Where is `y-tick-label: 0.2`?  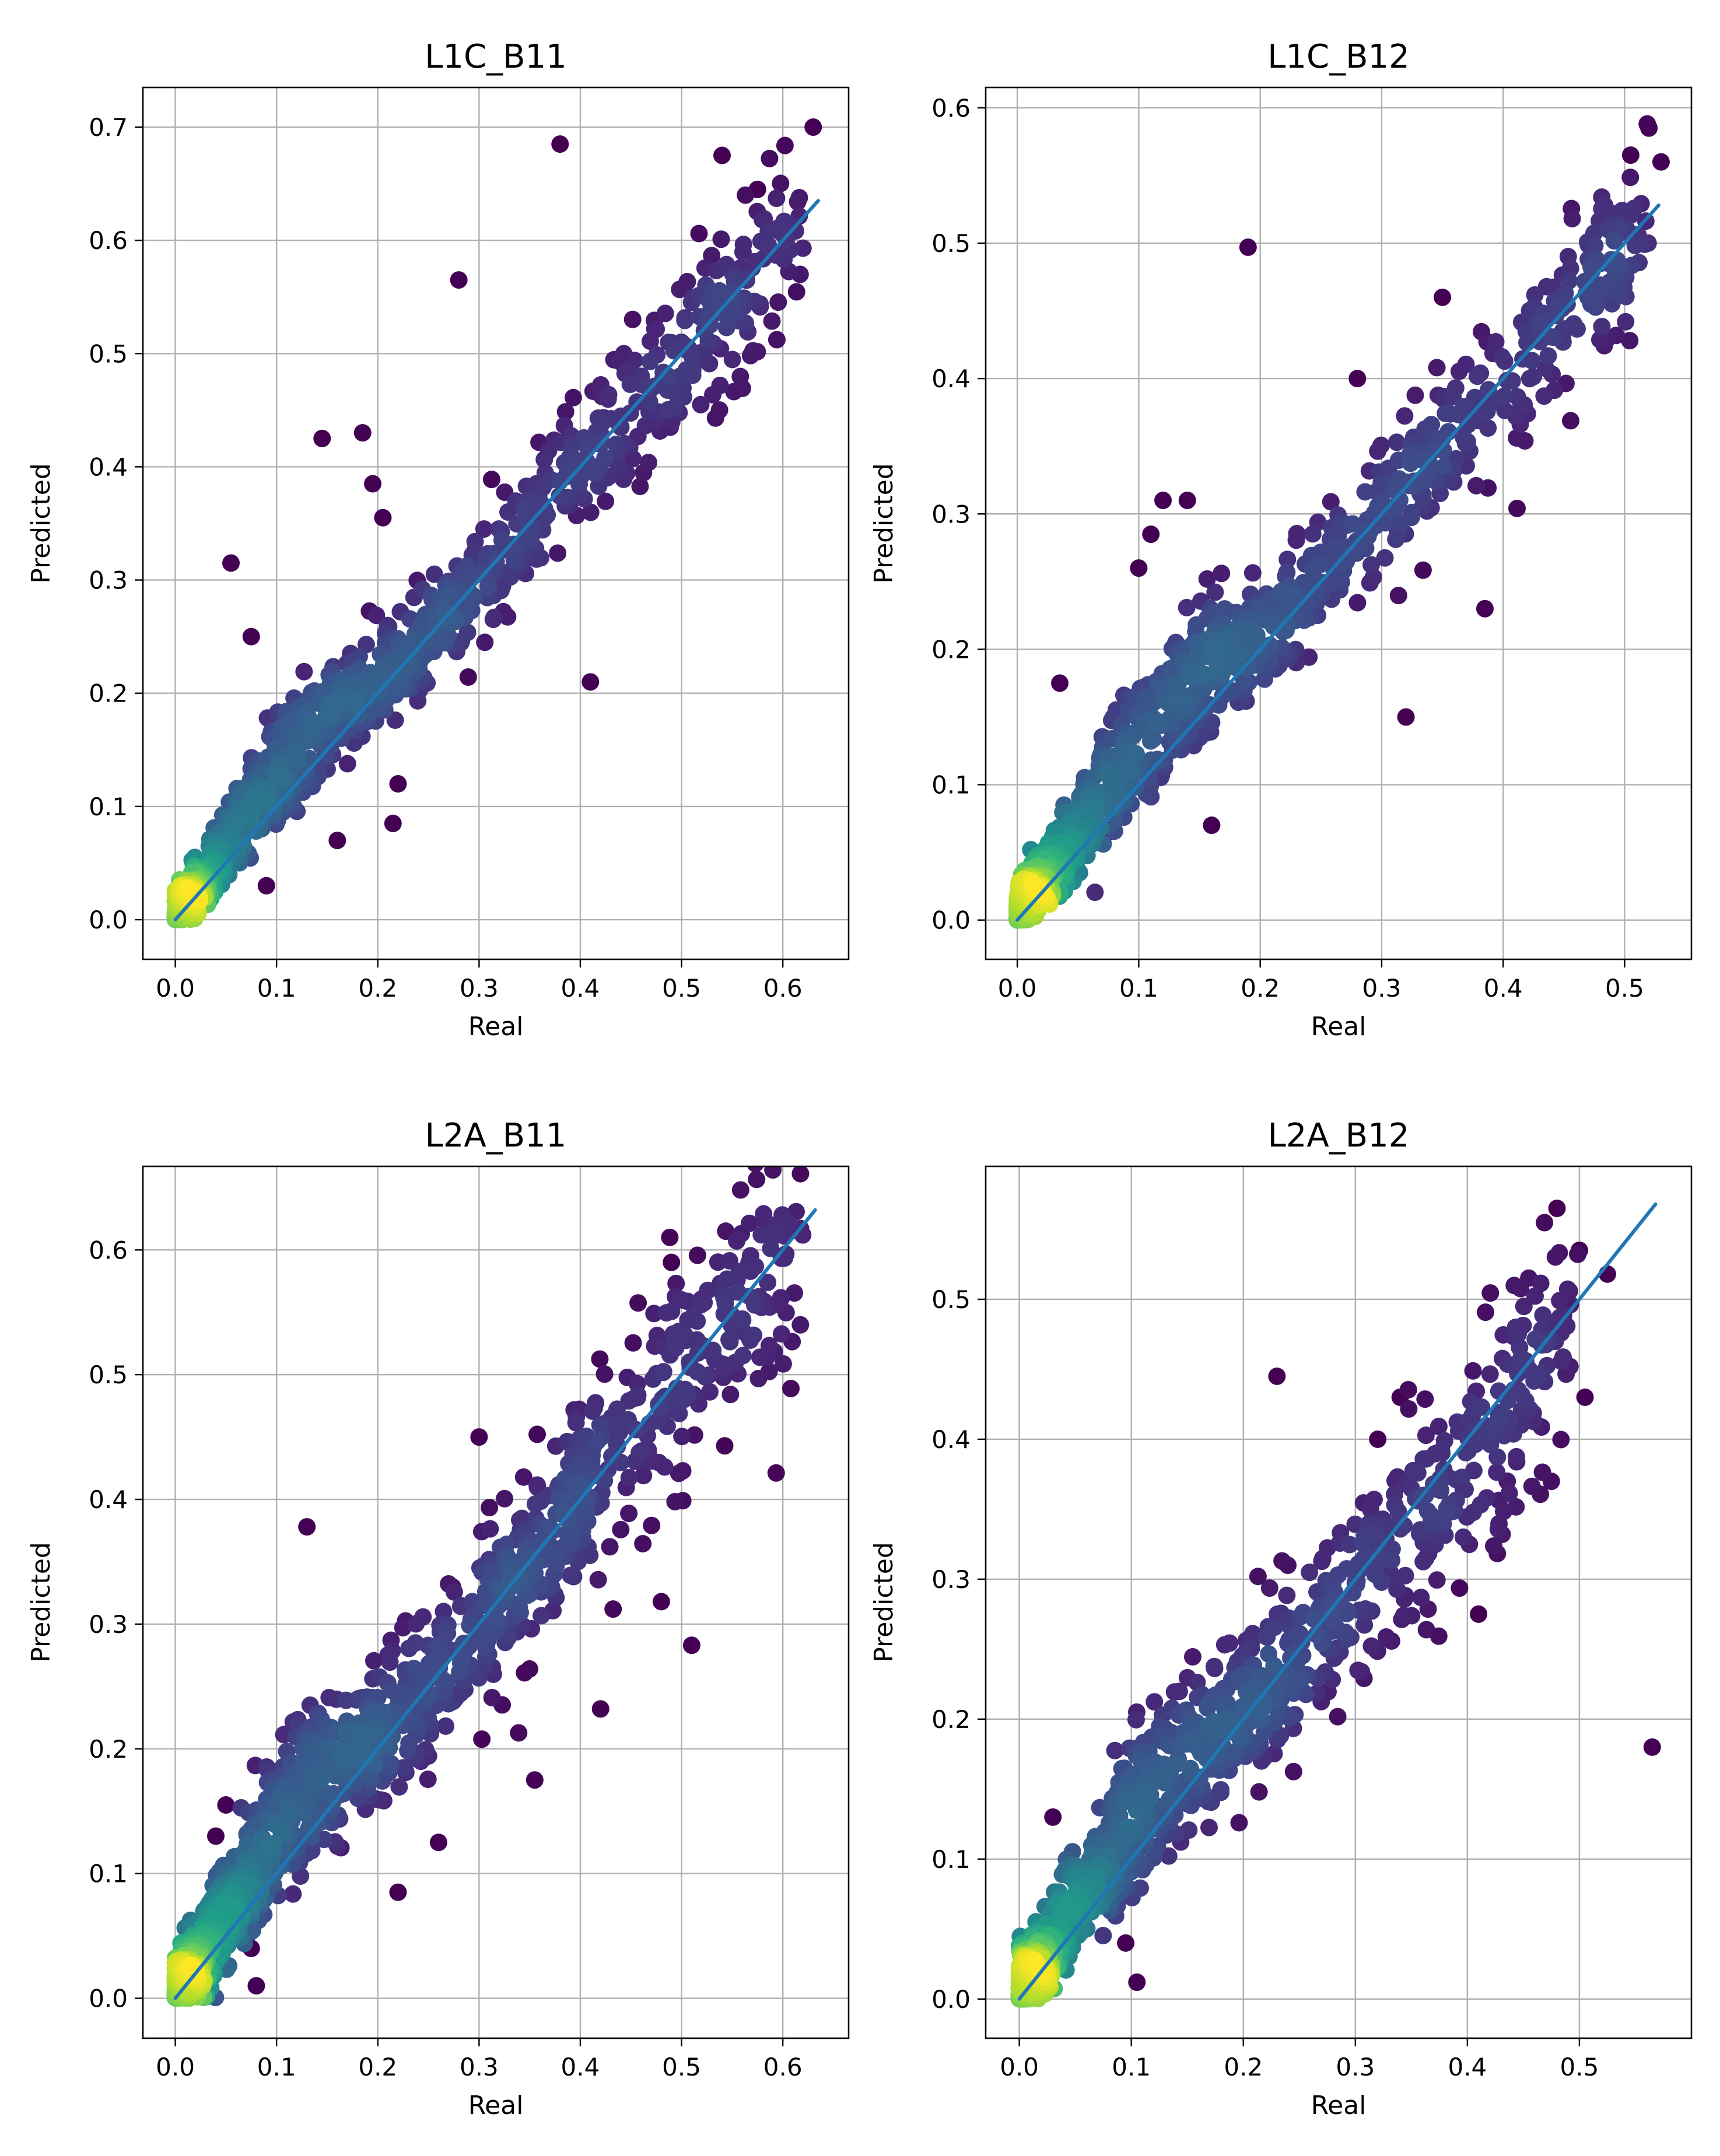 y-tick-label: 0.2 is located at coordinates (108, 1750).